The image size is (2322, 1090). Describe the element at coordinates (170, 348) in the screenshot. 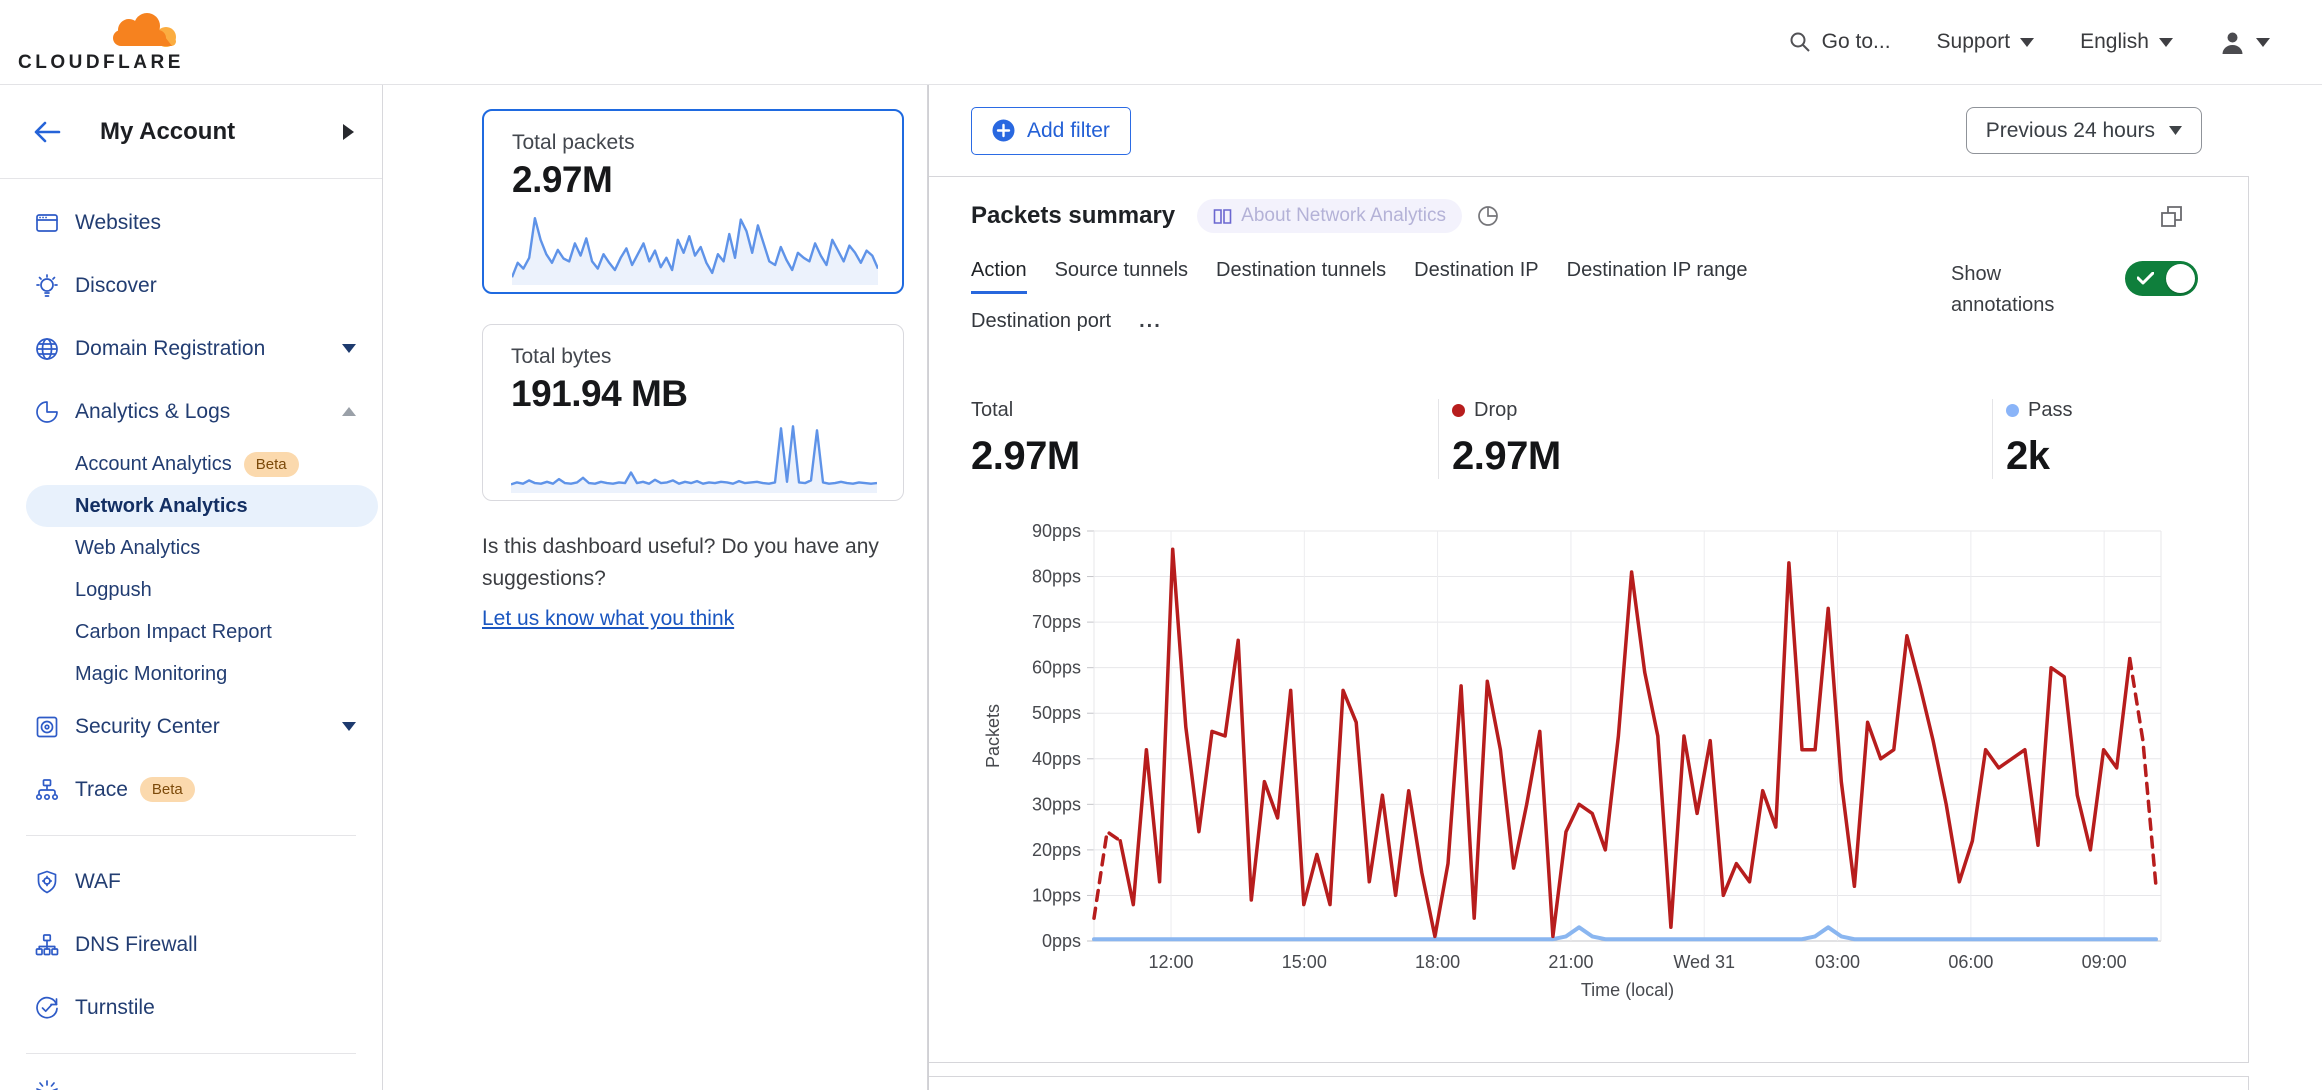

I see `sidebar-item-label: Domain Registration` at that location.